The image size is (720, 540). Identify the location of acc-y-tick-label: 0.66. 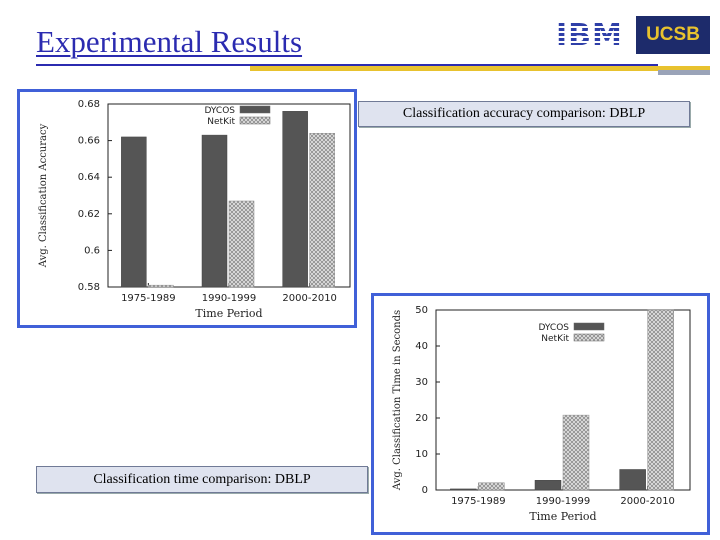
(89, 141).